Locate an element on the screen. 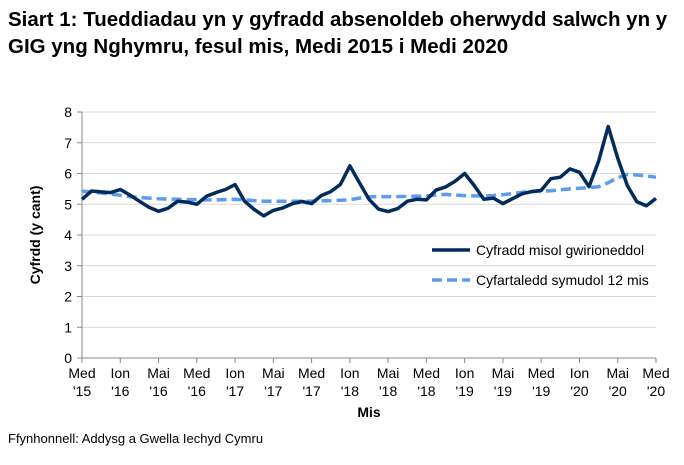 The width and height of the screenshot is (684, 465). x-tick-label: Med '18 is located at coordinates (426, 382).